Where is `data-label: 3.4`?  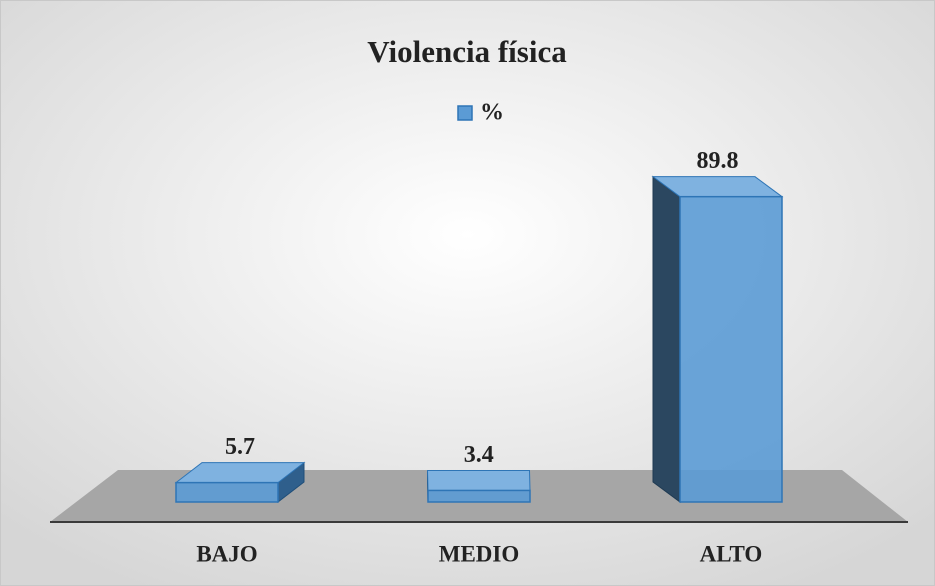
data-label: 3.4 is located at coordinates (479, 455).